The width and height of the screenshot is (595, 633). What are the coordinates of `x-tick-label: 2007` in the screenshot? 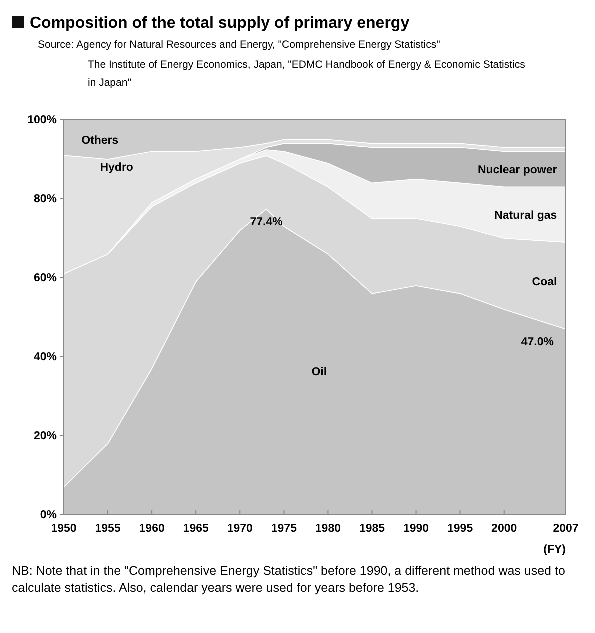 It's located at (566, 529).